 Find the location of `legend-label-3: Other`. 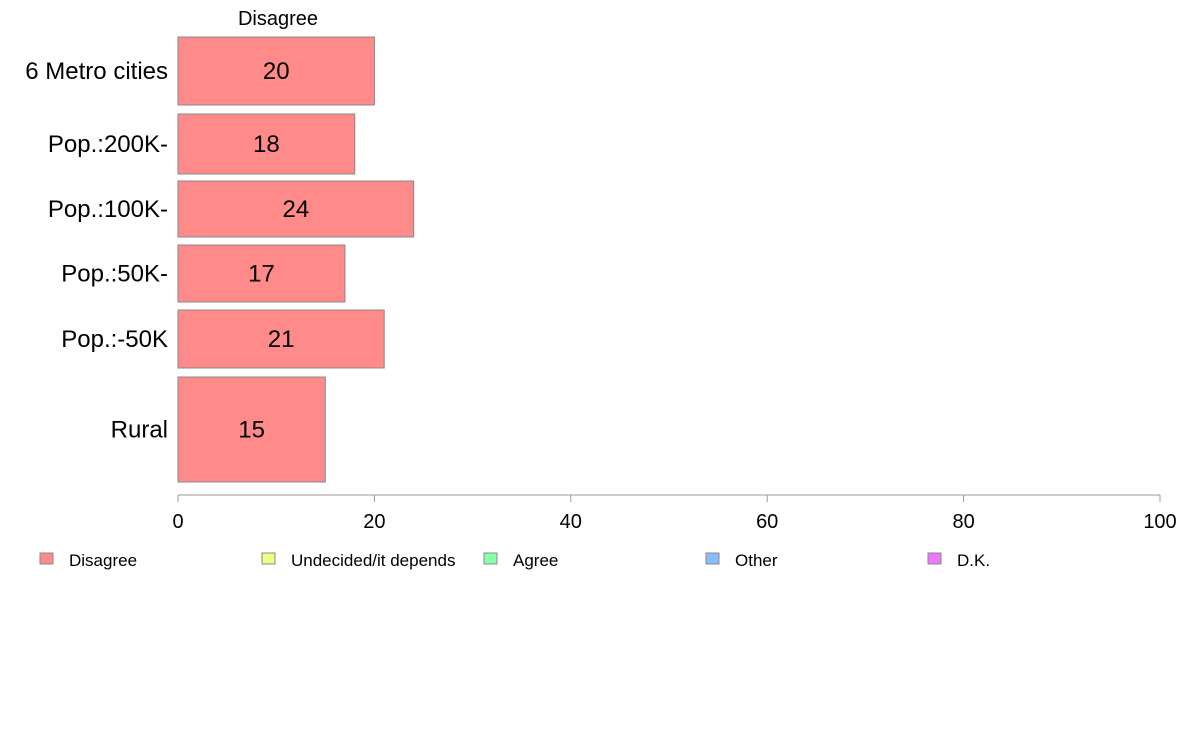

legend-label-3: Other is located at coordinates (756, 560).